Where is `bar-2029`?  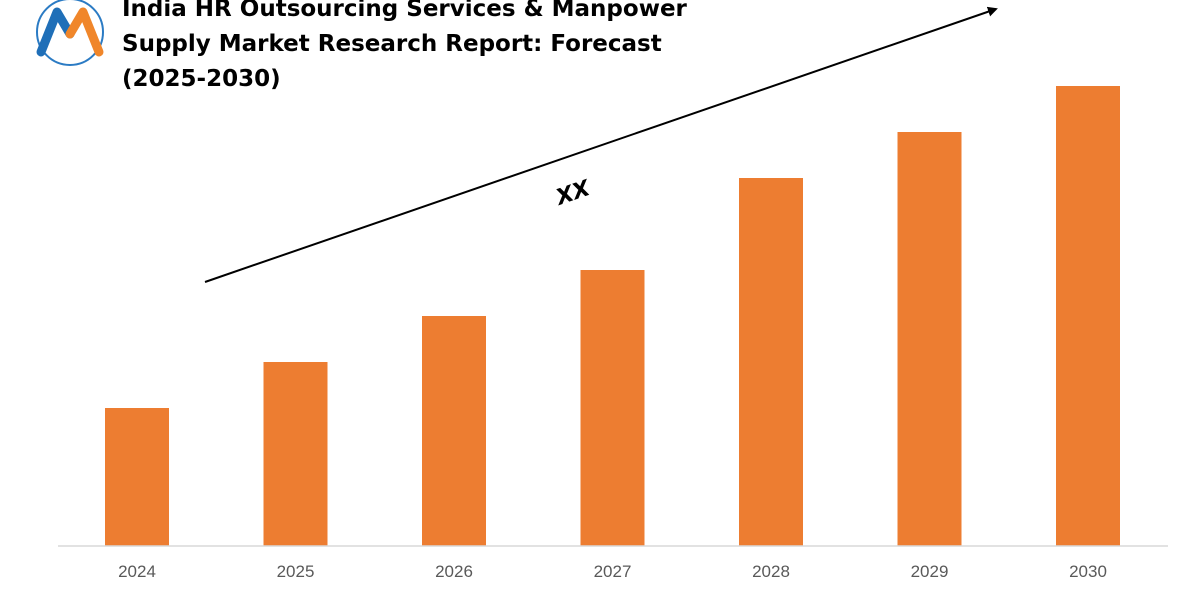 bar-2029 is located at coordinates (929, 339).